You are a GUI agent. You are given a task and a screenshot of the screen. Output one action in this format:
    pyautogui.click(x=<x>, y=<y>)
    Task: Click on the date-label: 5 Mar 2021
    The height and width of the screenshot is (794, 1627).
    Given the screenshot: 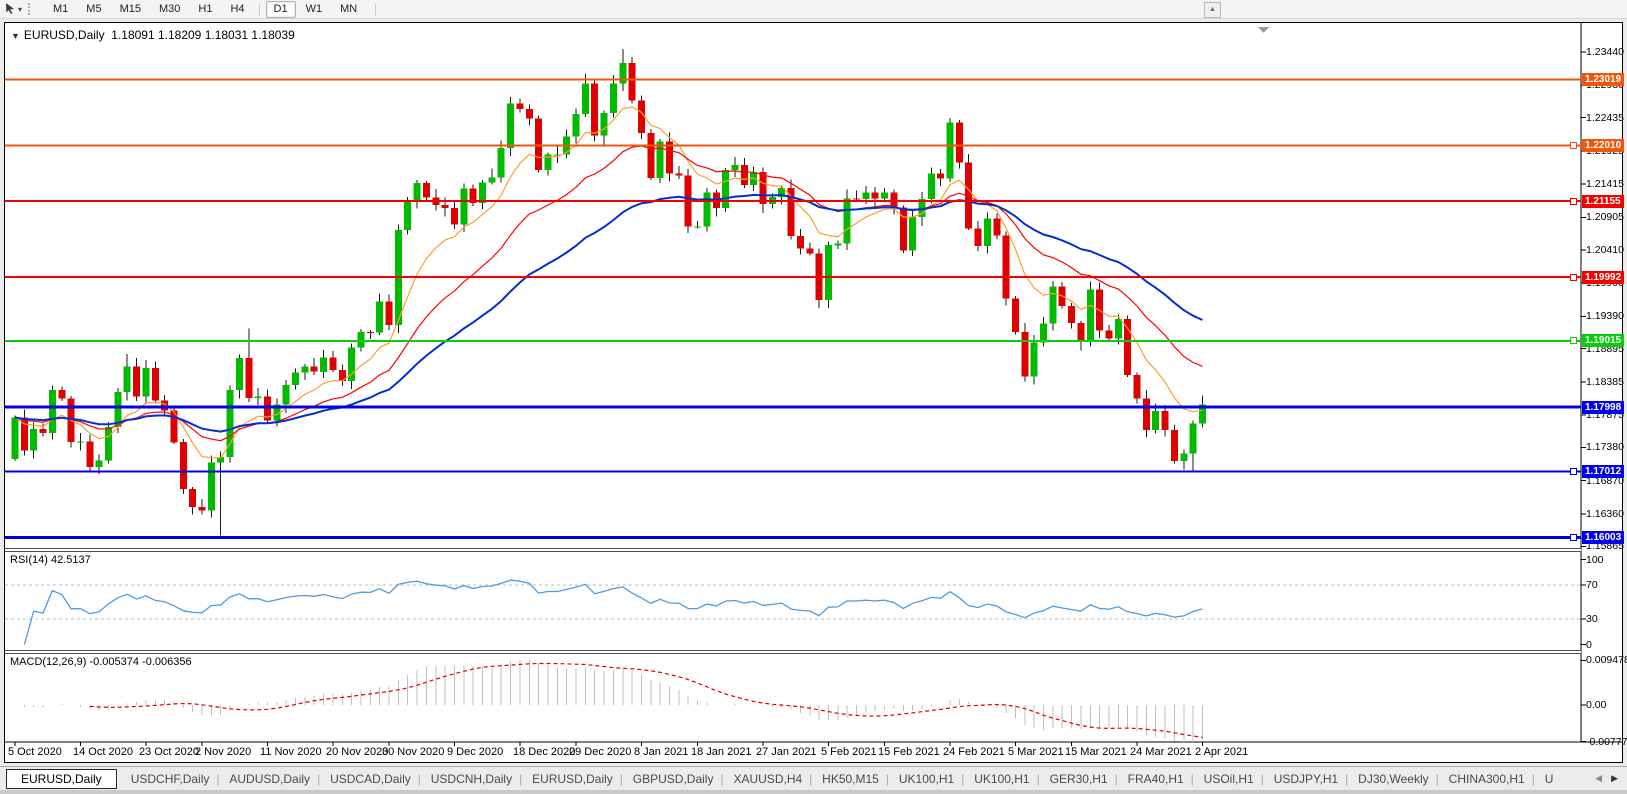 What is the action you would take?
    pyautogui.click(x=1036, y=752)
    